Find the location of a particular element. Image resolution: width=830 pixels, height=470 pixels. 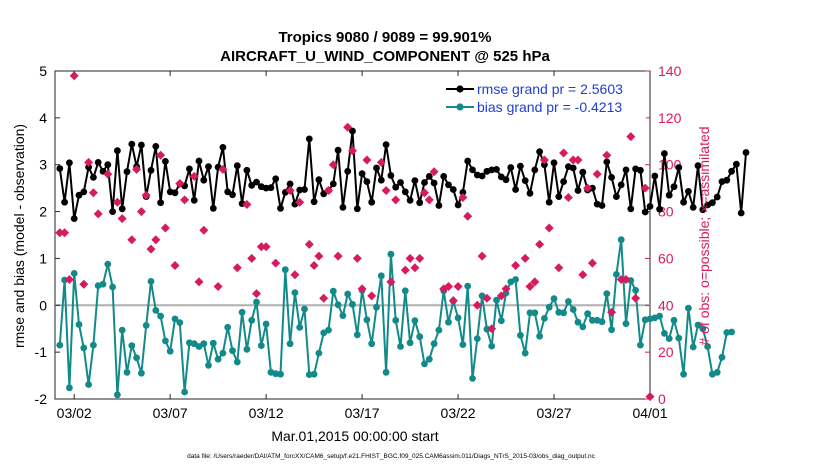

y-left-tick-label: 4 is located at coordinates (43, 118).